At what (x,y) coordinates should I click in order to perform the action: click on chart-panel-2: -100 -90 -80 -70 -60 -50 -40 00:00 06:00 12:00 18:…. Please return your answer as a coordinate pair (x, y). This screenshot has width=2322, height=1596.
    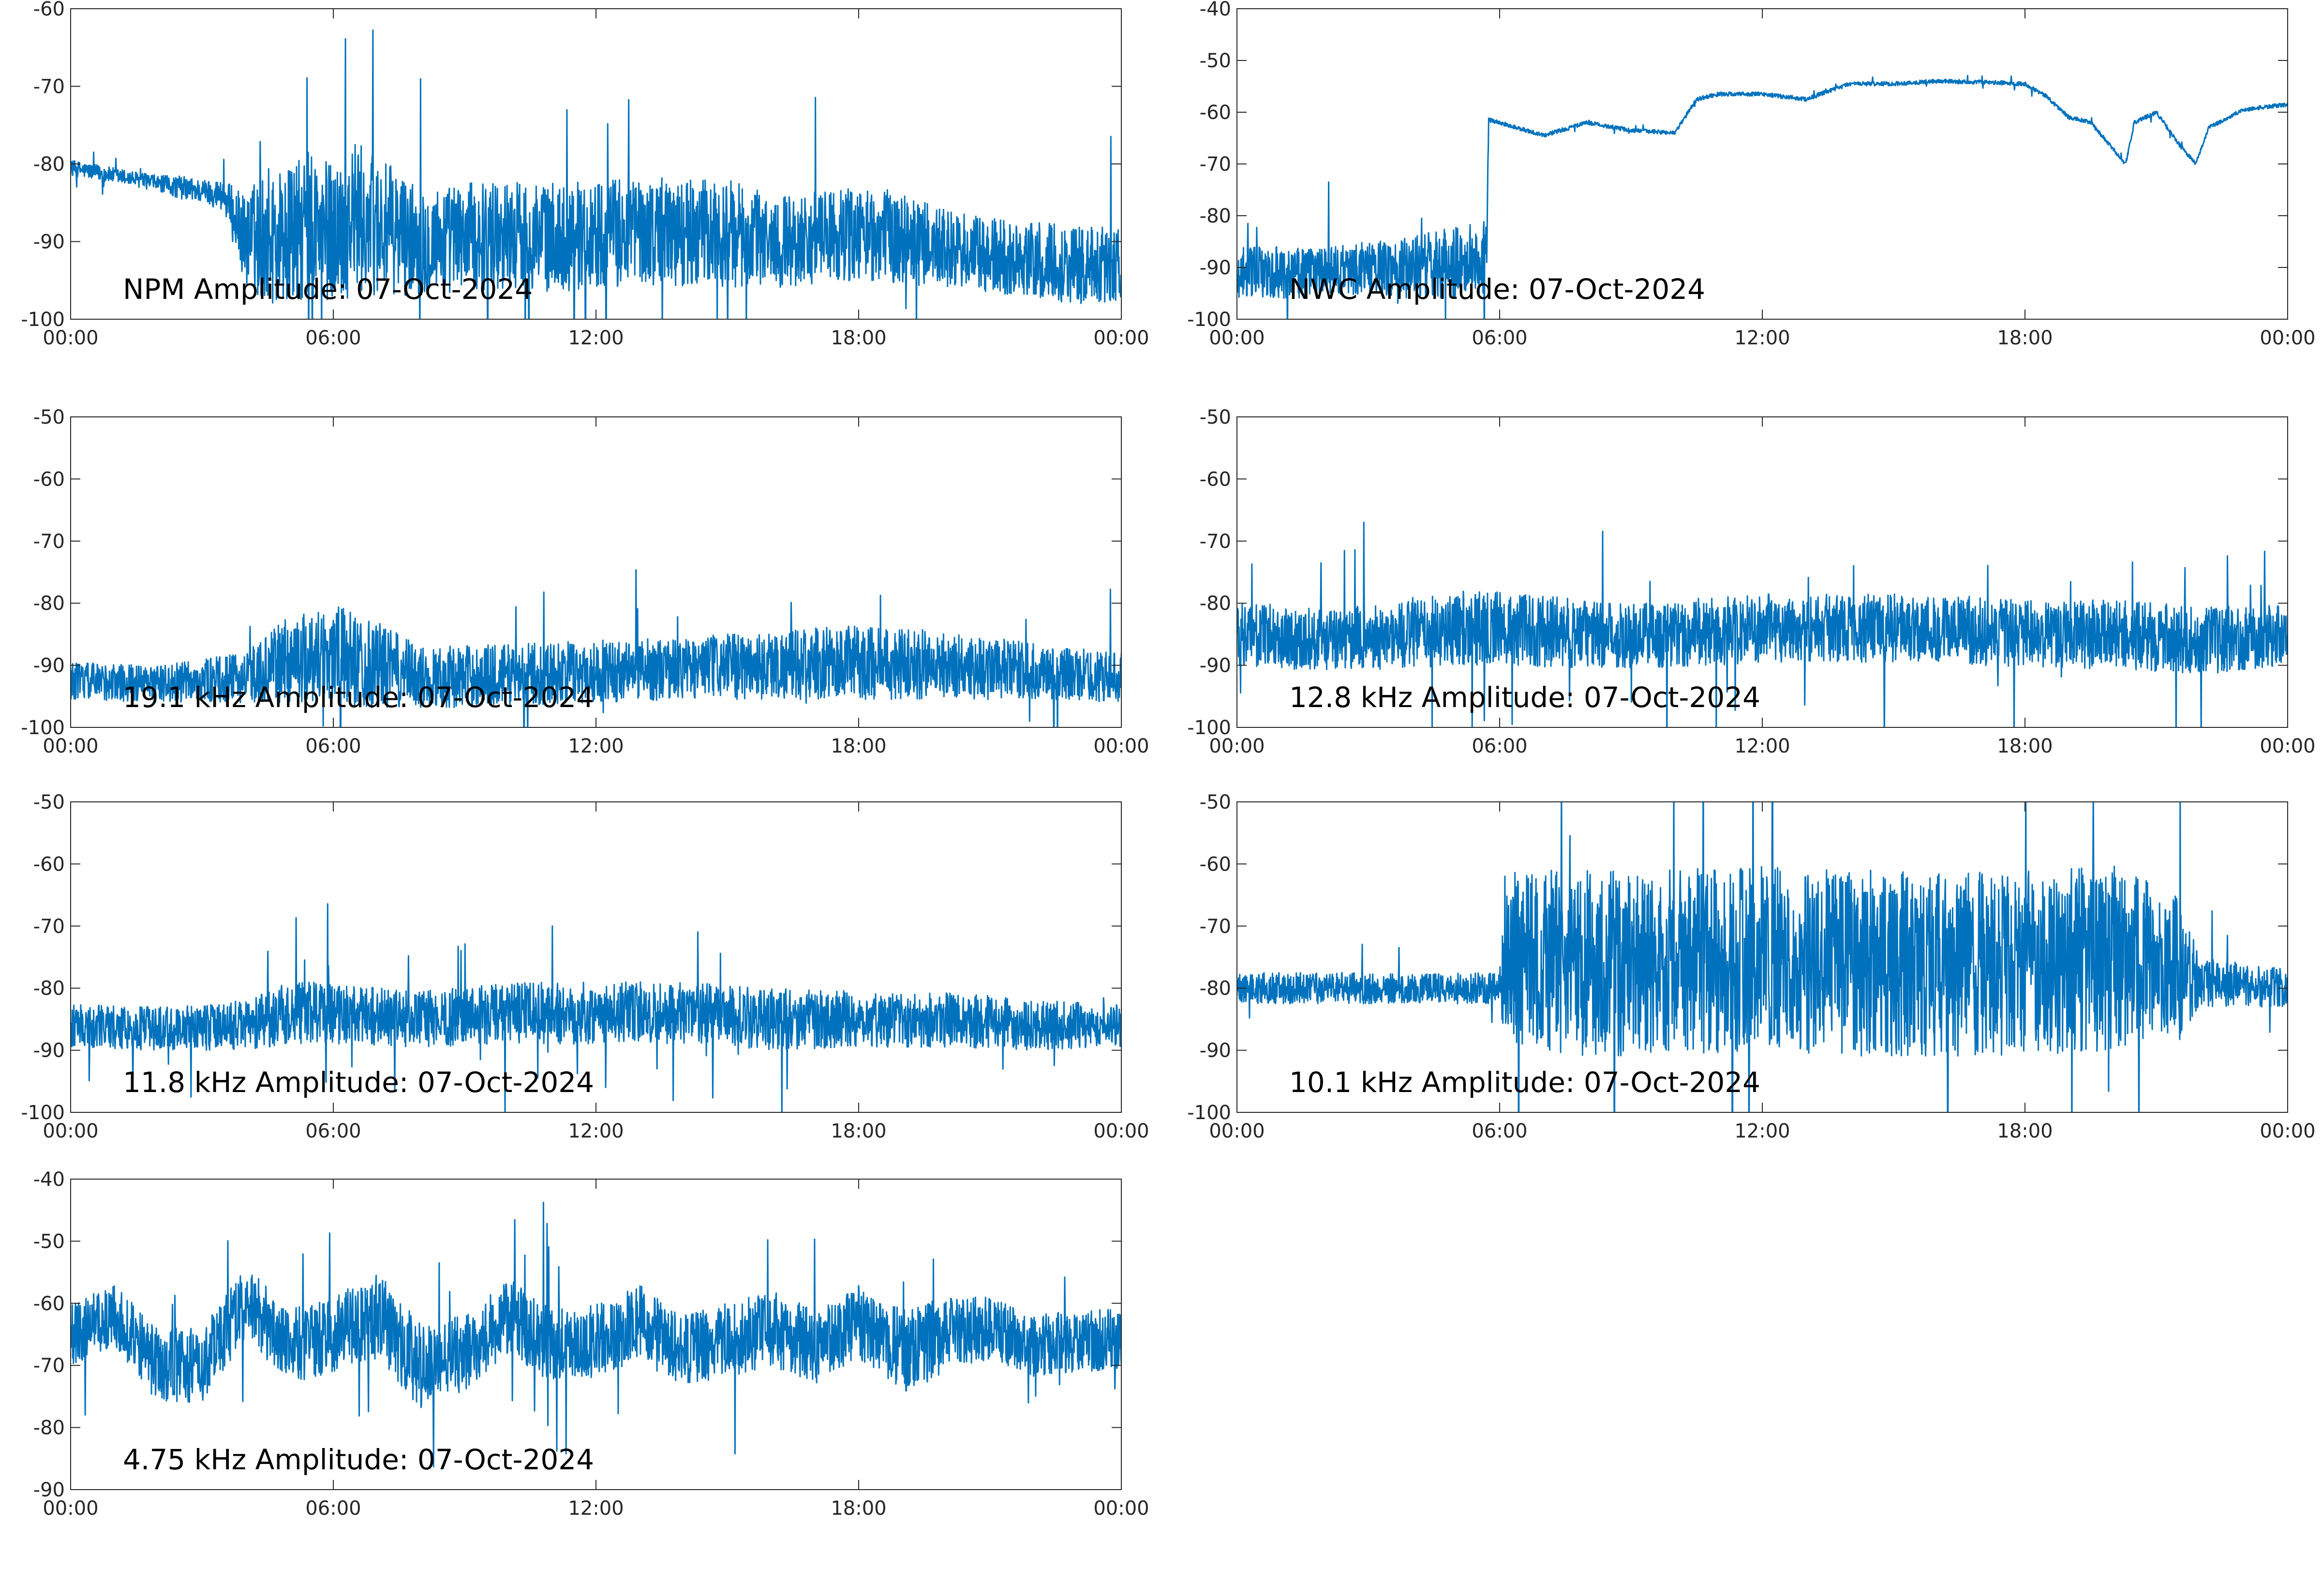
    Looking at the image, I should click on (1751, 174).